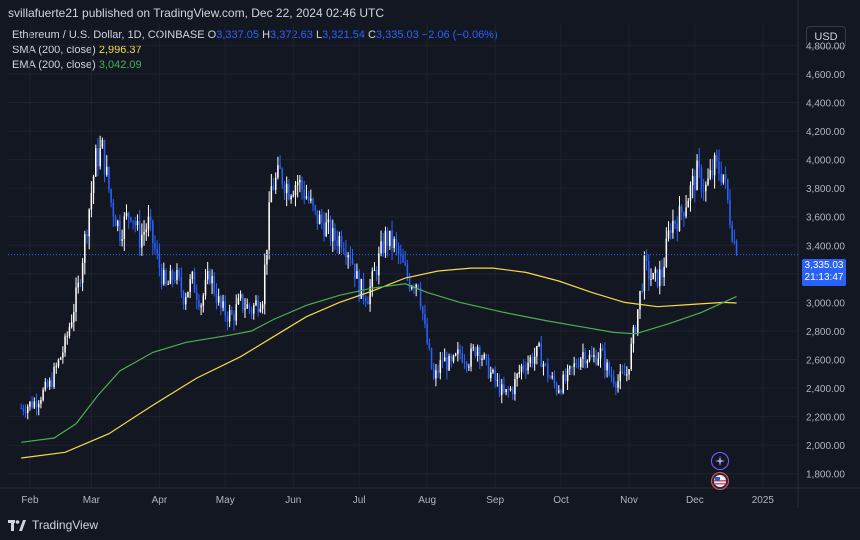 This screenshot has width=860, height=540. Describe the element at coordinates (826, 37) in the screenshot. I see `currency-button: USD` at that location.